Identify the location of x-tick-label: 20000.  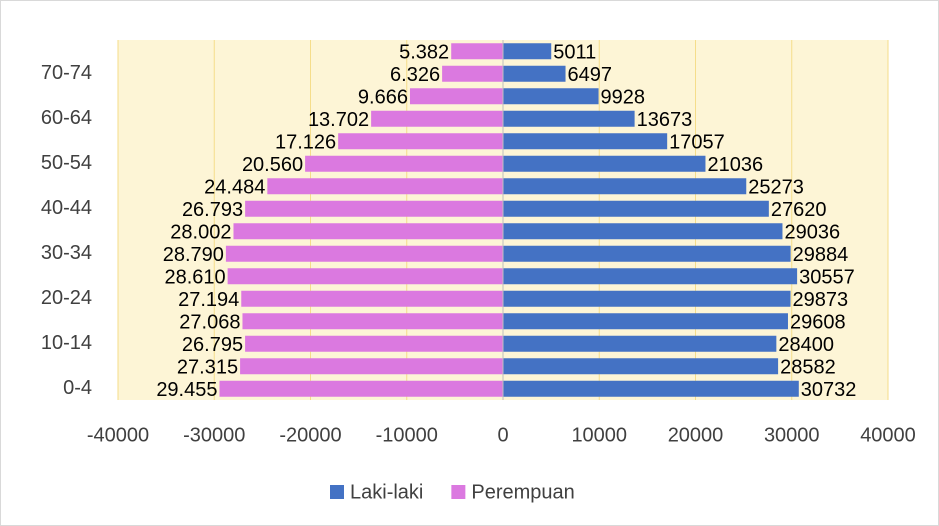
(696, 435).